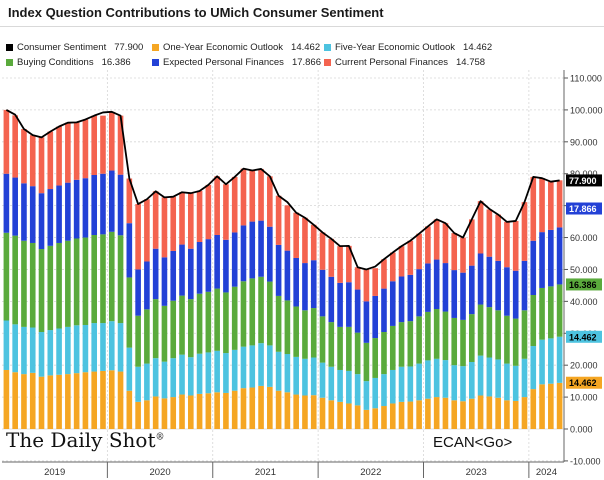 The height and width of the screenshot is (480, 604). I want to click on y-tick-label: 60.000, so click(584, 238).